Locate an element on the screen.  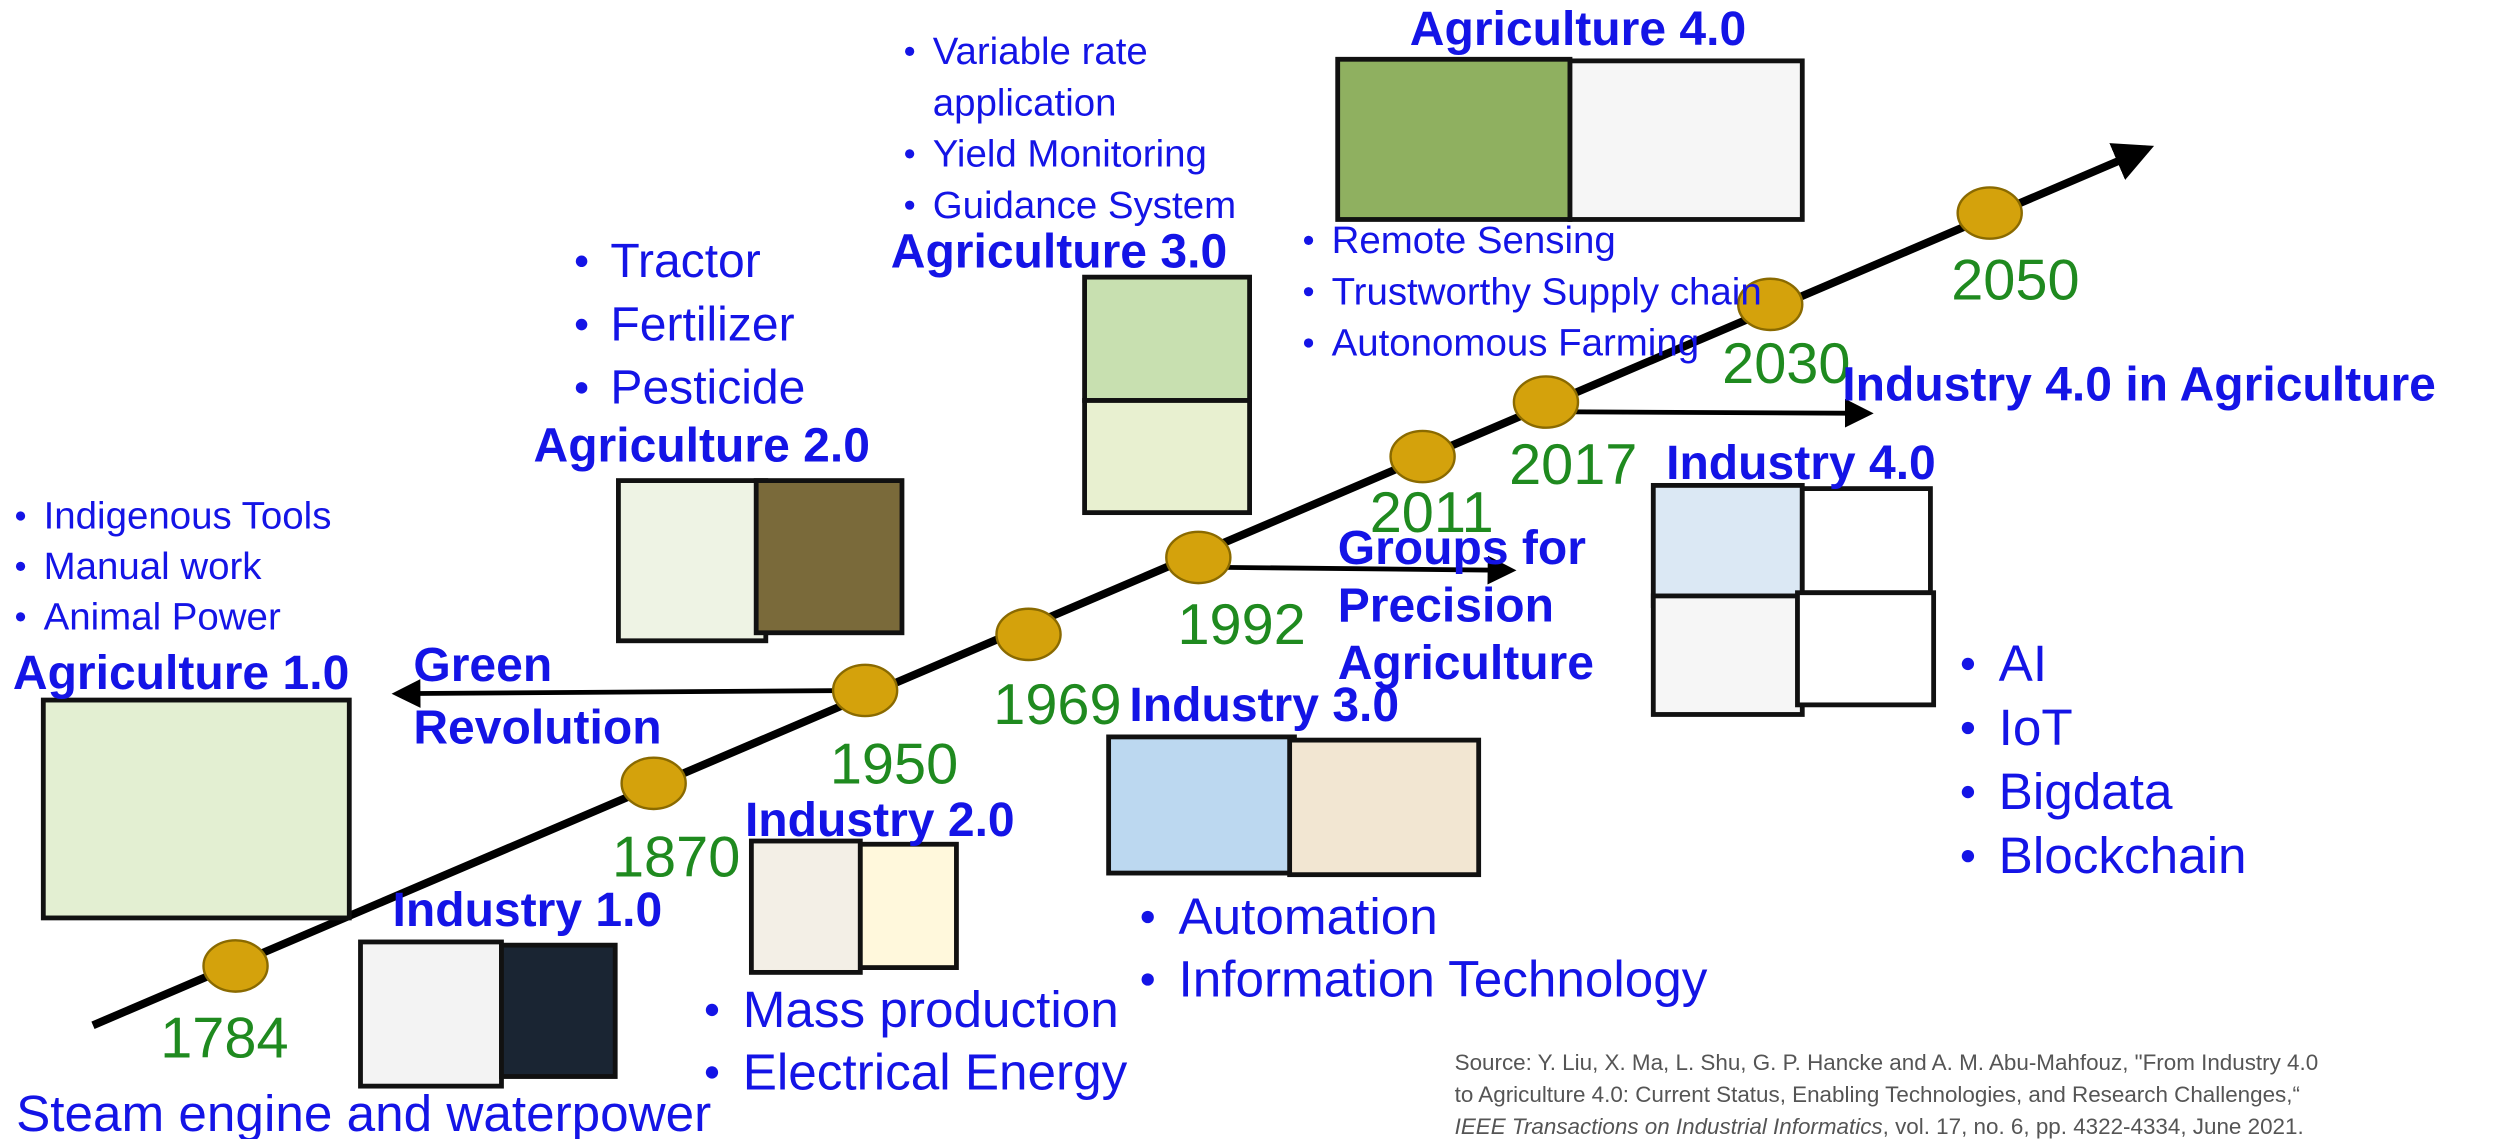
list-item: Remote Sensing is located at coordinates (1474, 240).